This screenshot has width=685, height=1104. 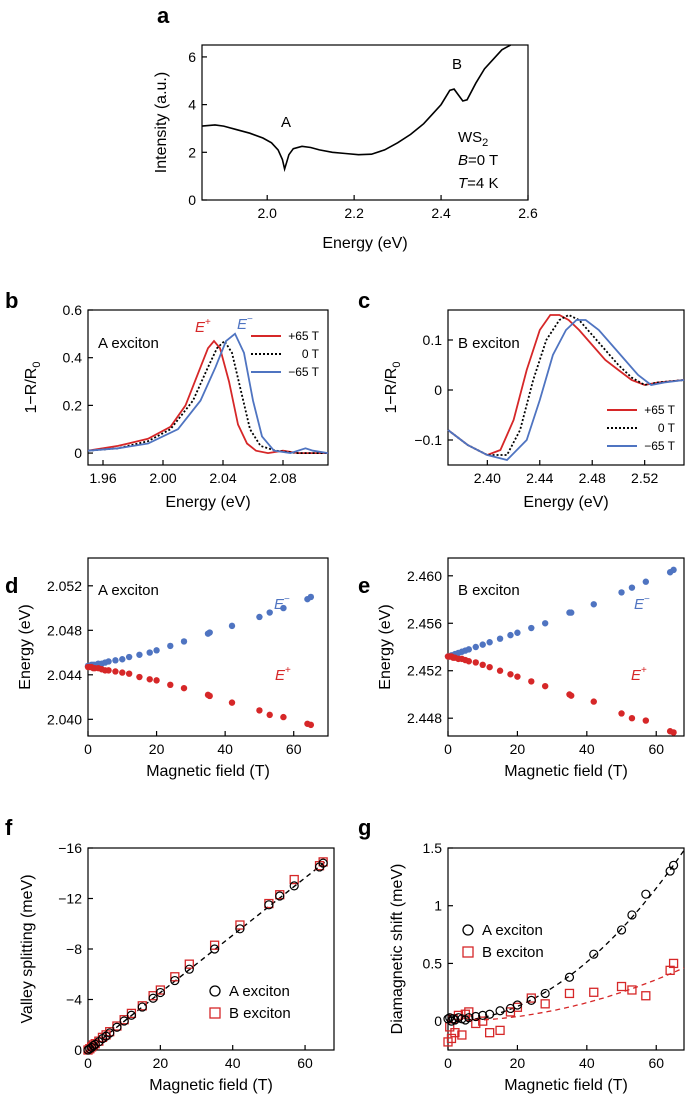 I want to click on material-label: WS2, so click(x=473, y=139).